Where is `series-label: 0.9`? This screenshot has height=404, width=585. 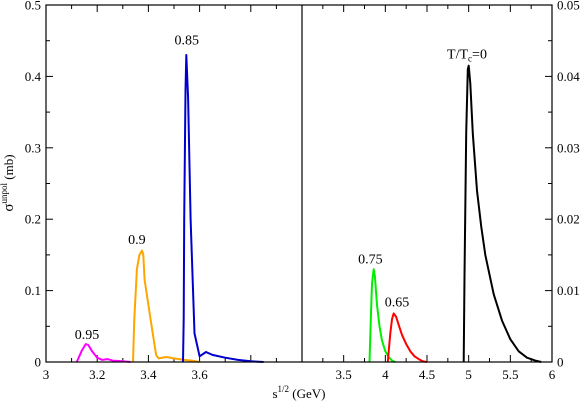 series-label: 0.9 is located at coordinates (137, 240).